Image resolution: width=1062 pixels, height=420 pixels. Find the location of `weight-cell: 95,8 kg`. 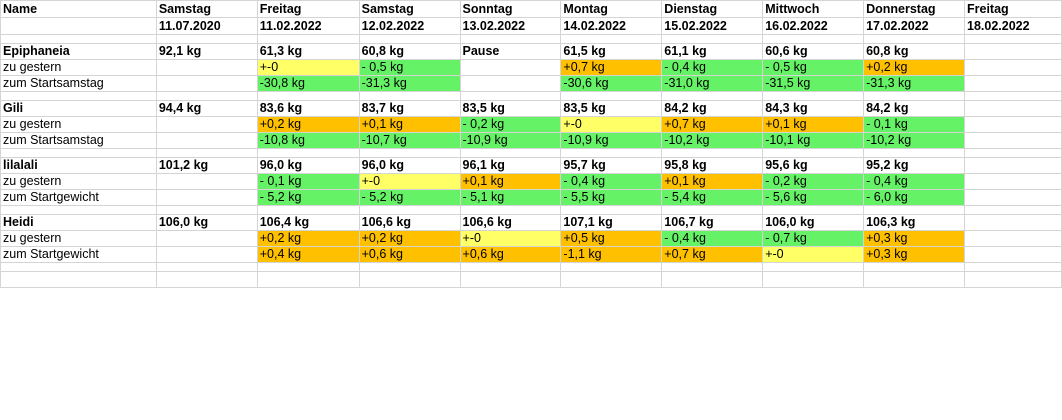

weight-cell: 95,8 kg is located at coordinates (712, 165).